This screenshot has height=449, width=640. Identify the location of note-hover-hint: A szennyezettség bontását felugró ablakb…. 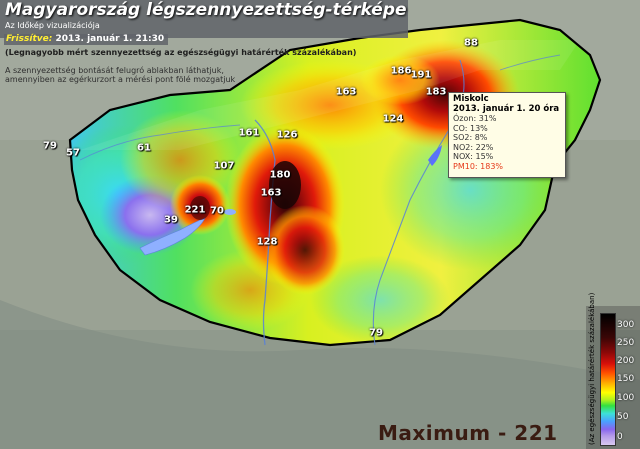
(120, 75).